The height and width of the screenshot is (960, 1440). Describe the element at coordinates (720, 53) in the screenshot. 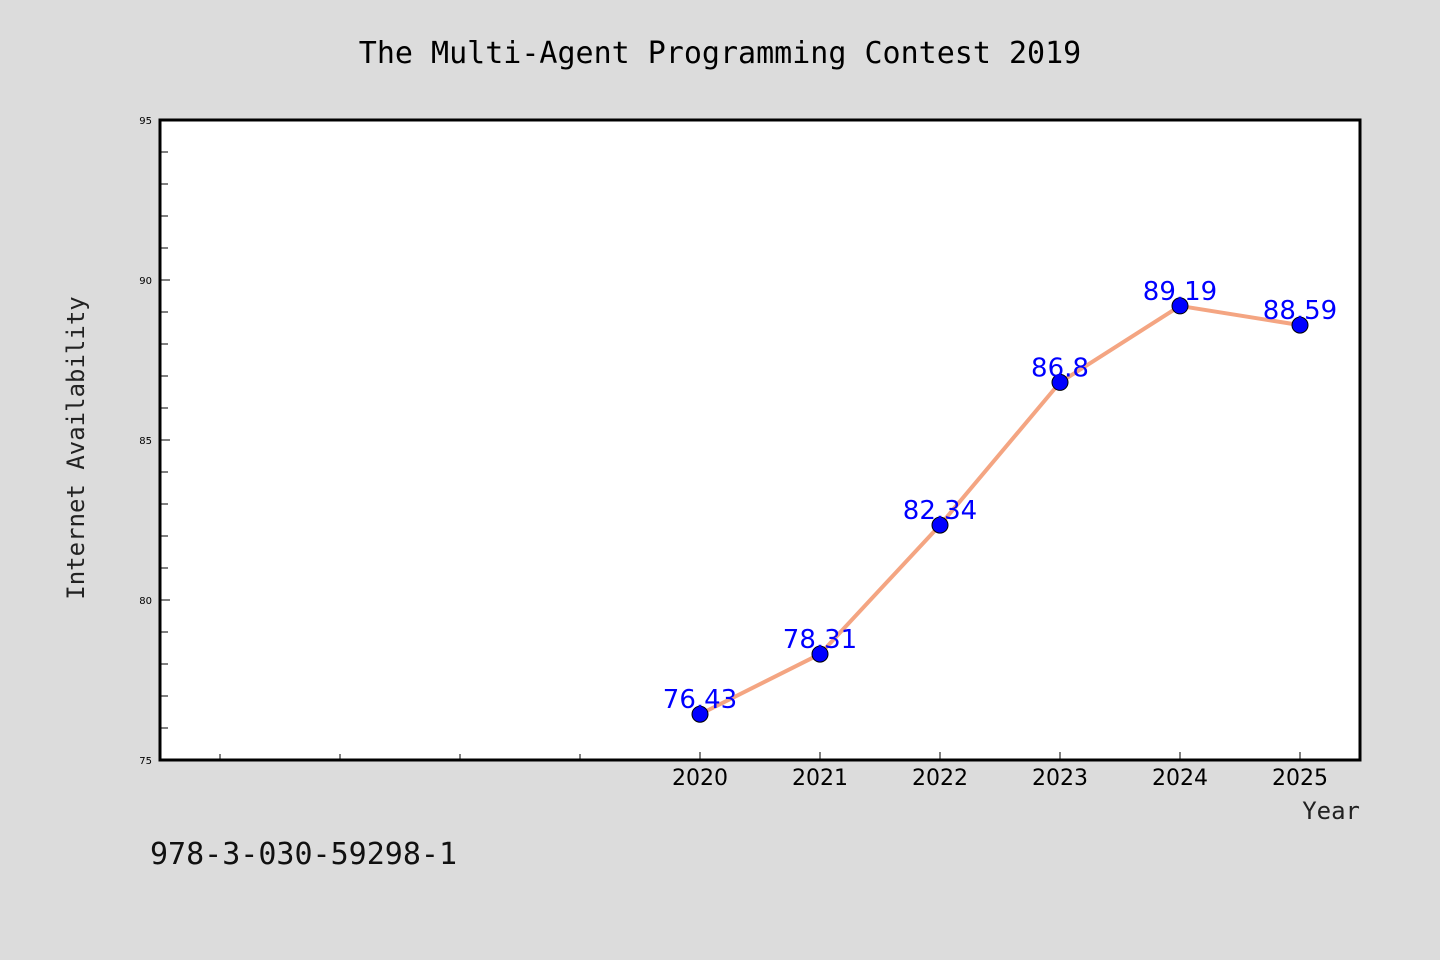

I see `chart-title: The Multi-Agent Programming Contest 2019` at that location.